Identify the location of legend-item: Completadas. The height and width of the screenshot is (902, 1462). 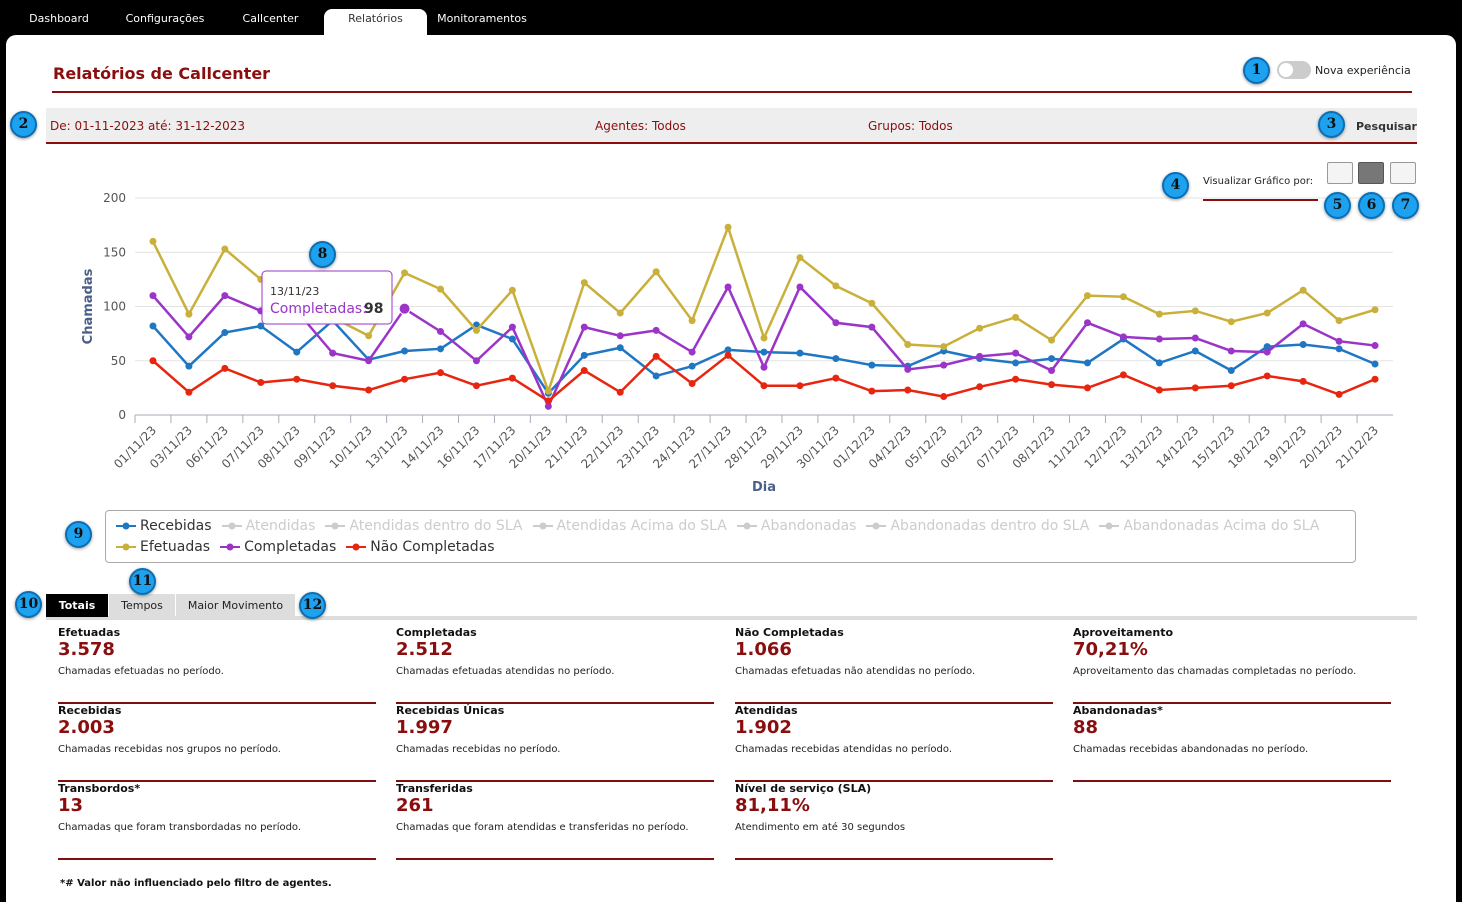
(278, 546).